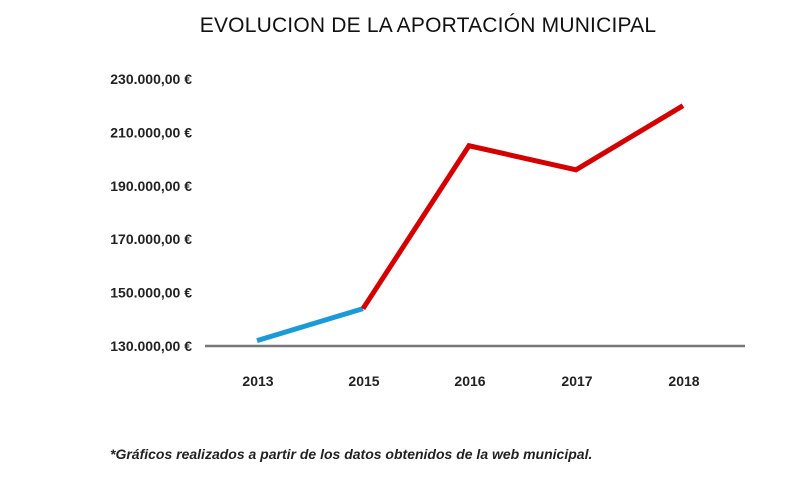 This screenshot has height=497, width=800. I want to click on y-tick-label: 190.000,00 €, so click(151, 186).